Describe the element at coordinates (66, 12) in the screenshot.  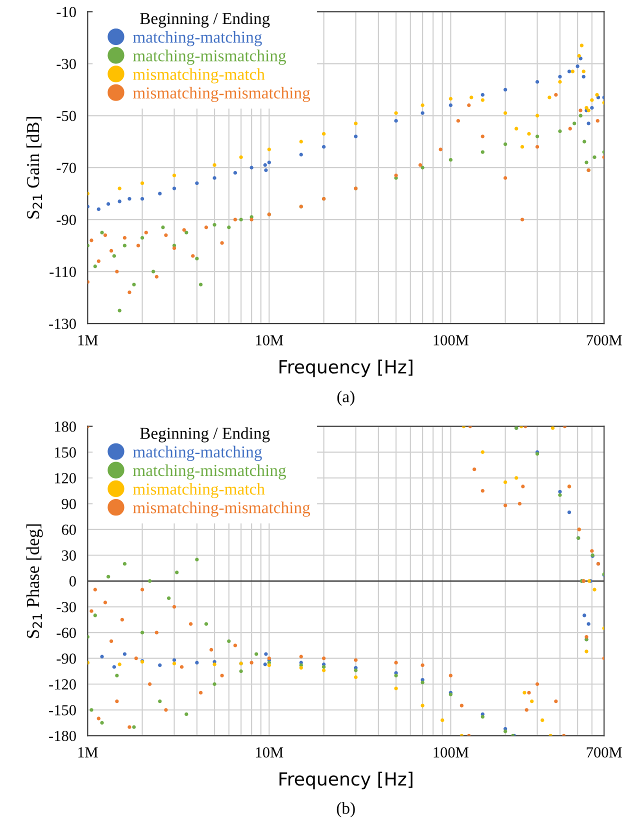
I see `y-tick-label: -10` at that location.